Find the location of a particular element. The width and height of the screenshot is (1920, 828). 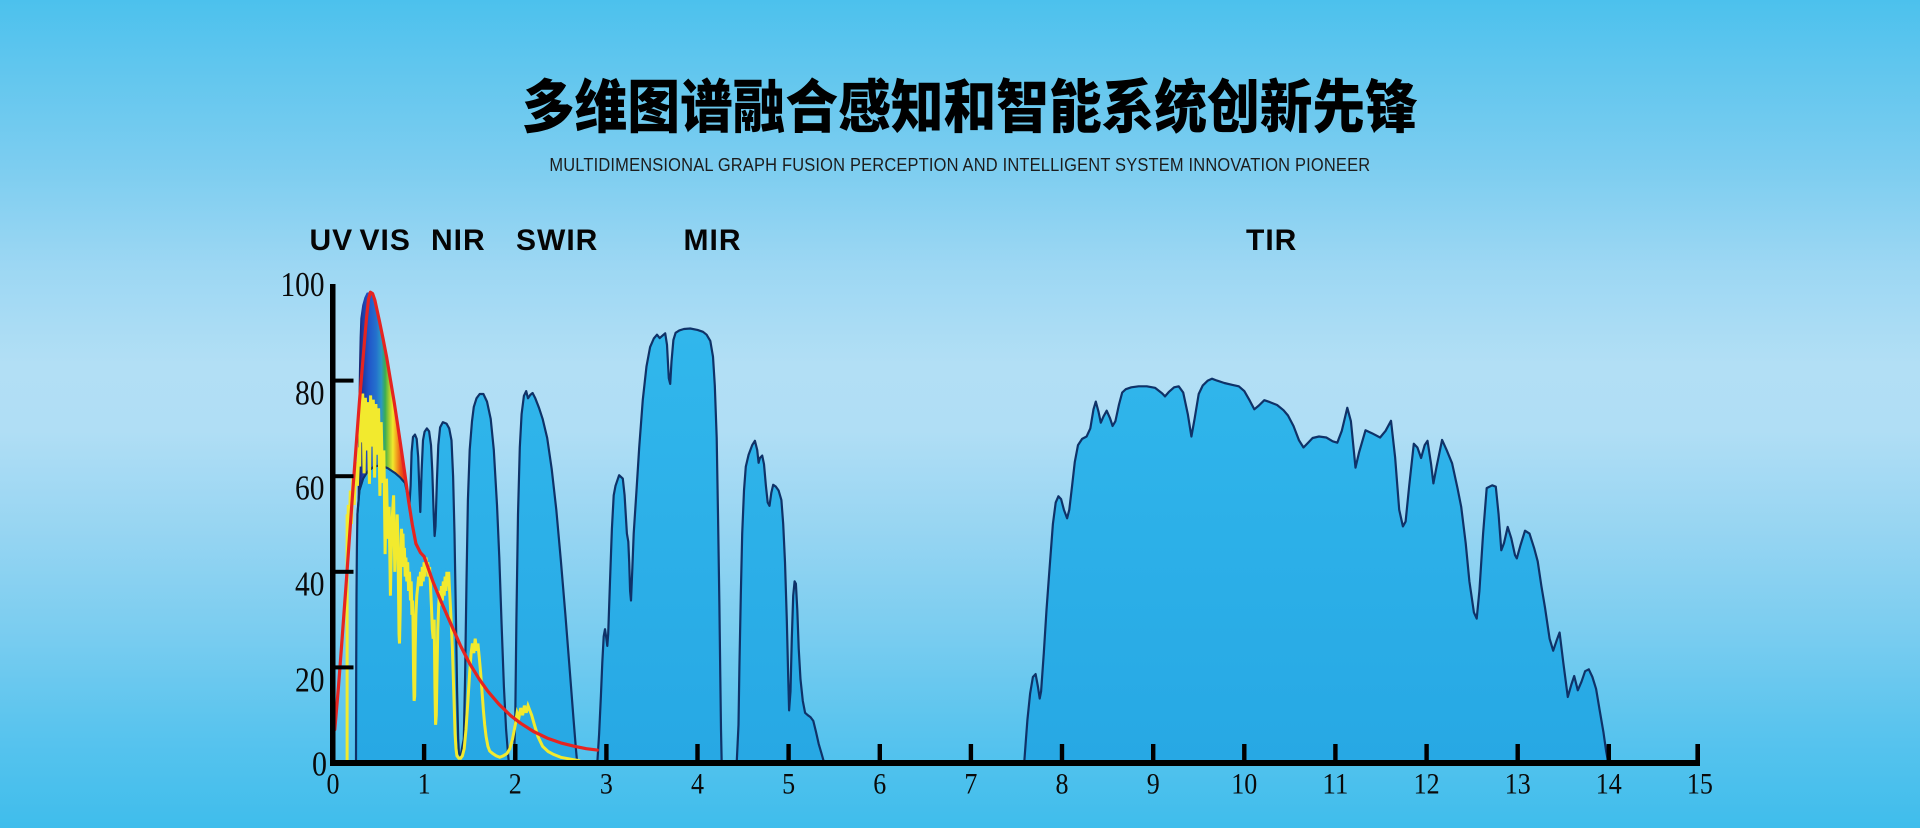

svg-text: 7 is located at coordinates (970, 785).